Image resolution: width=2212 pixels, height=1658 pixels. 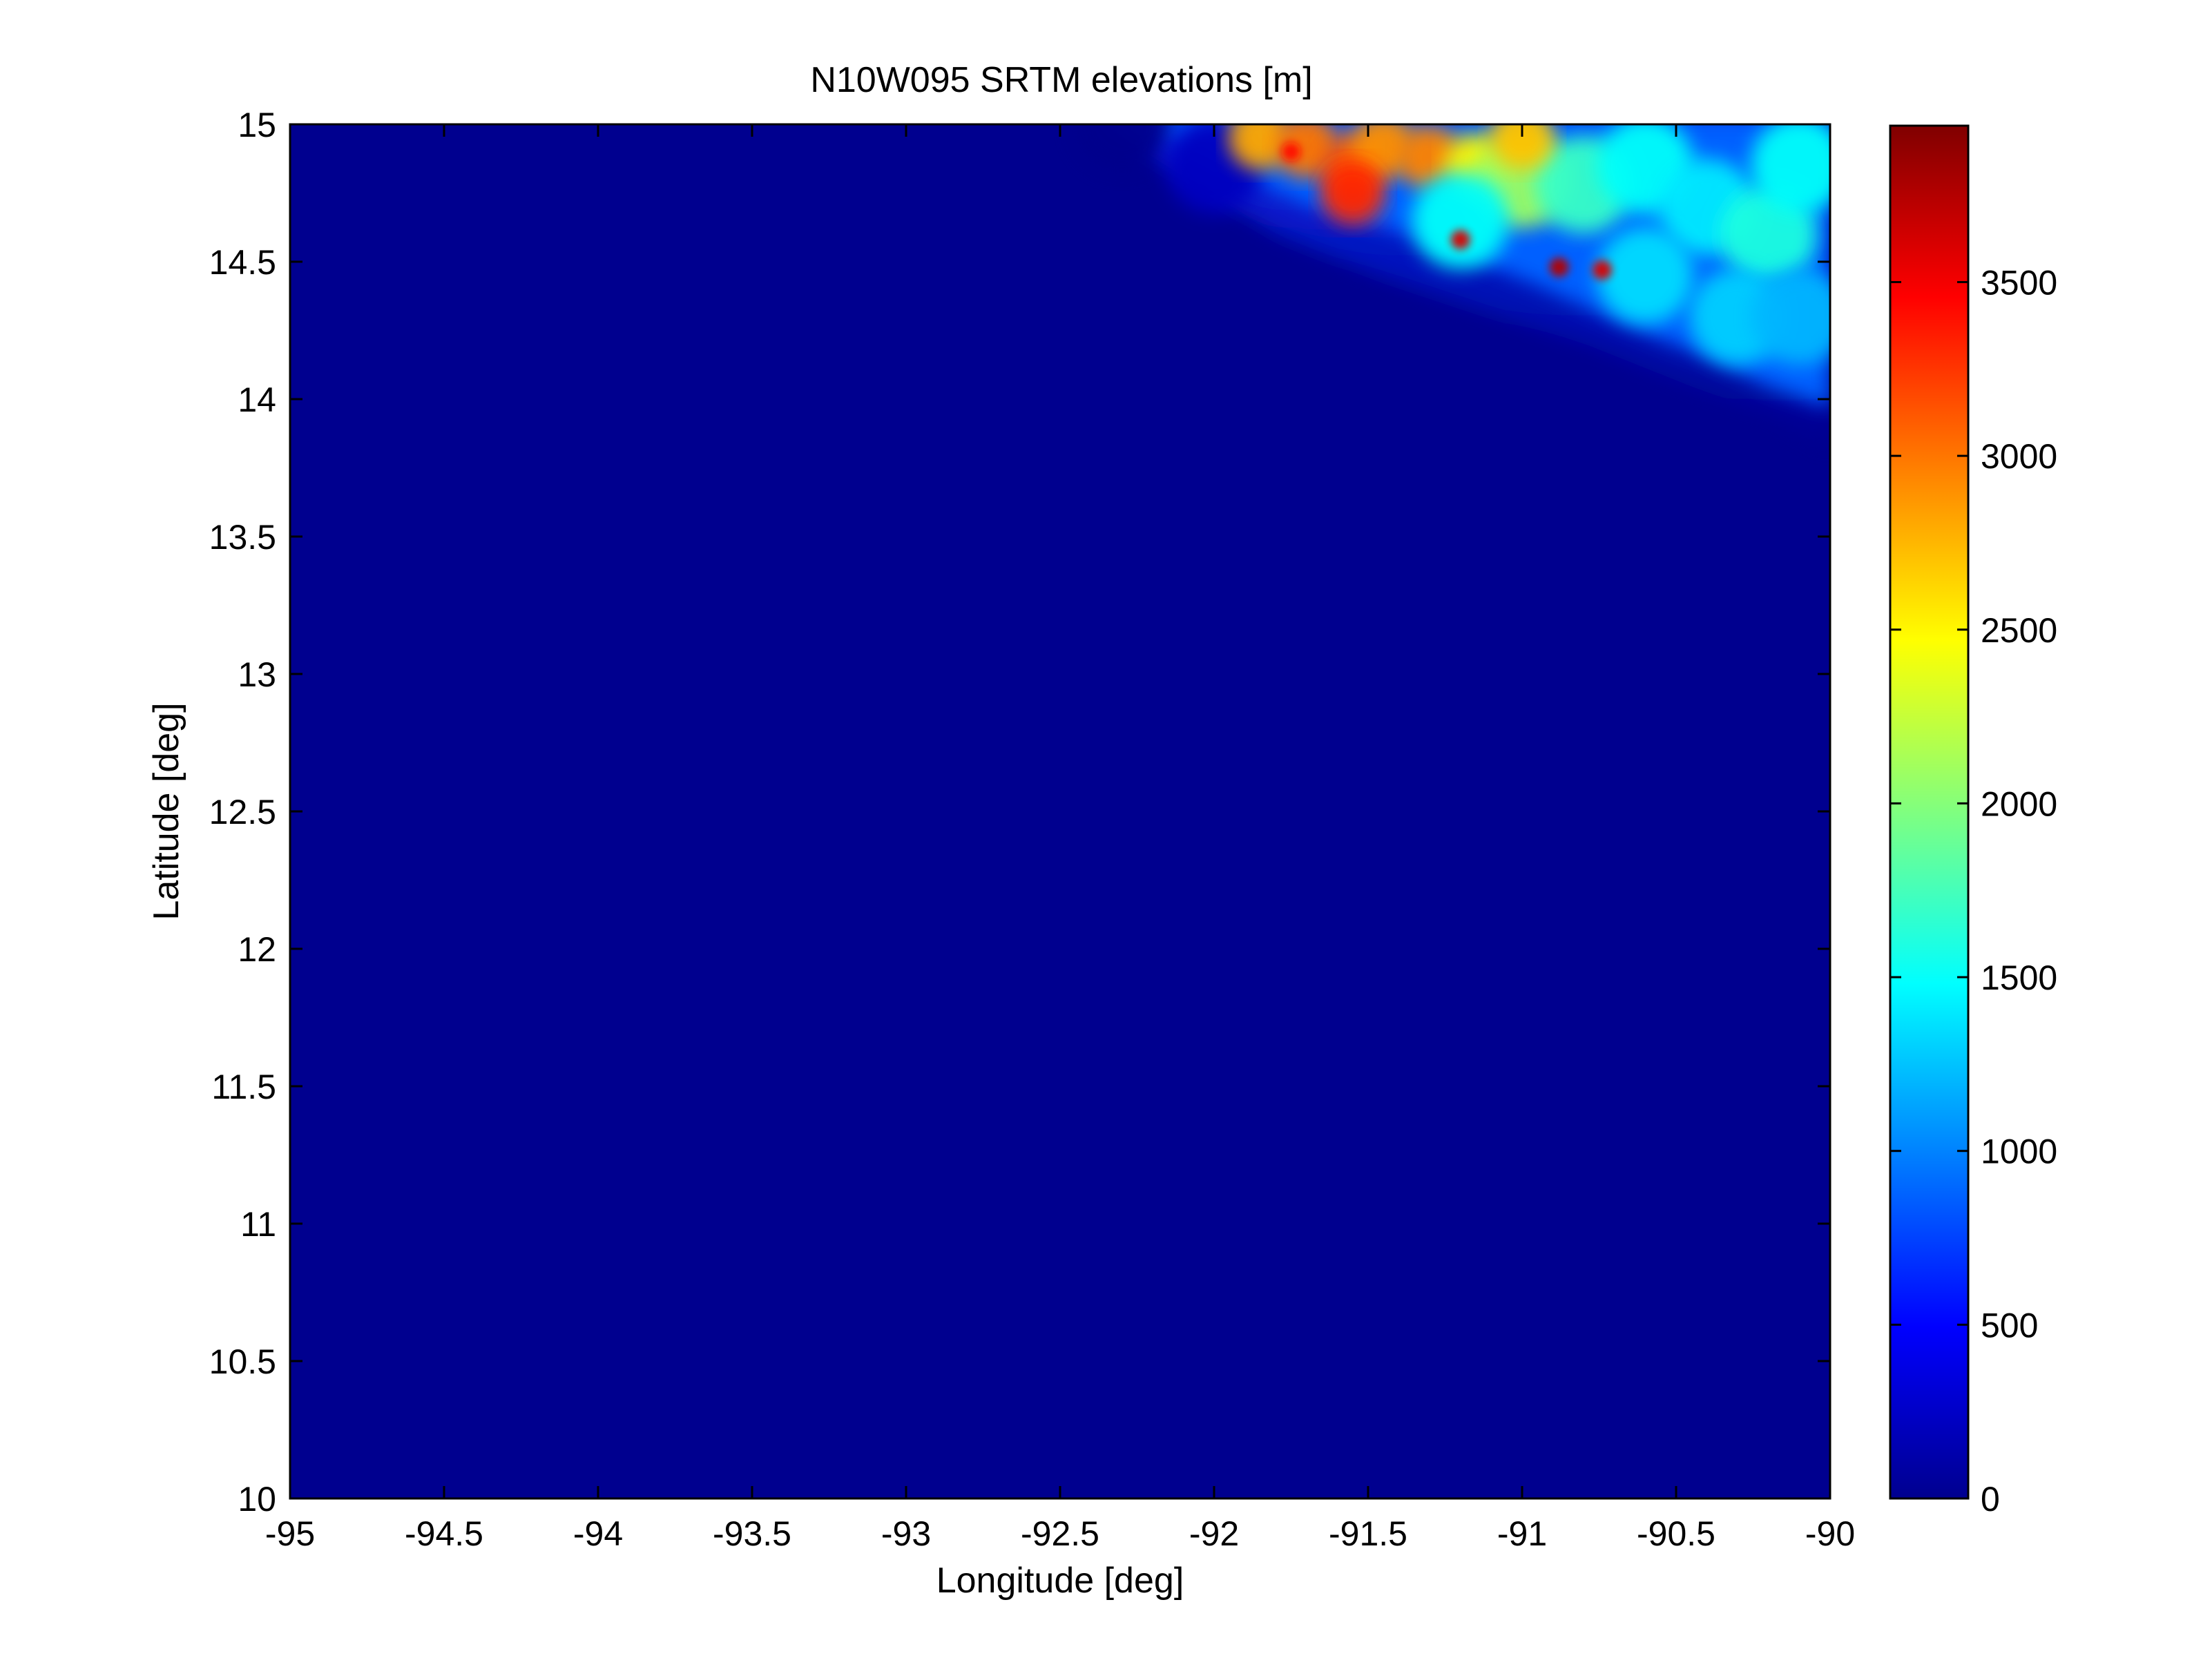 What do you see at coordinates (1061, 80) in the screenshot?
I see `chart-title: N10W095 SRTM elevations [m]` at bounding box center [1061, 80].